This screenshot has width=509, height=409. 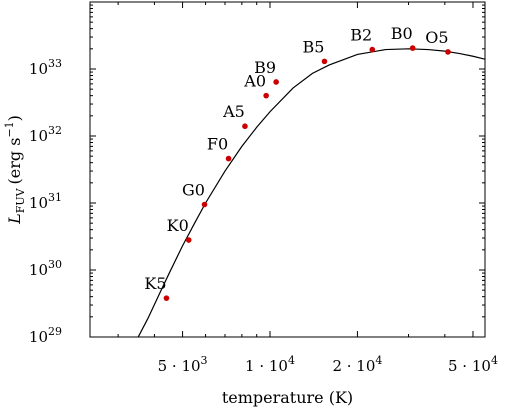 What do you see at coordinates (357, 364) in the screenshot?
I see `x-tick-label: 2 · 10⁴` at bounding box center [357, 364].